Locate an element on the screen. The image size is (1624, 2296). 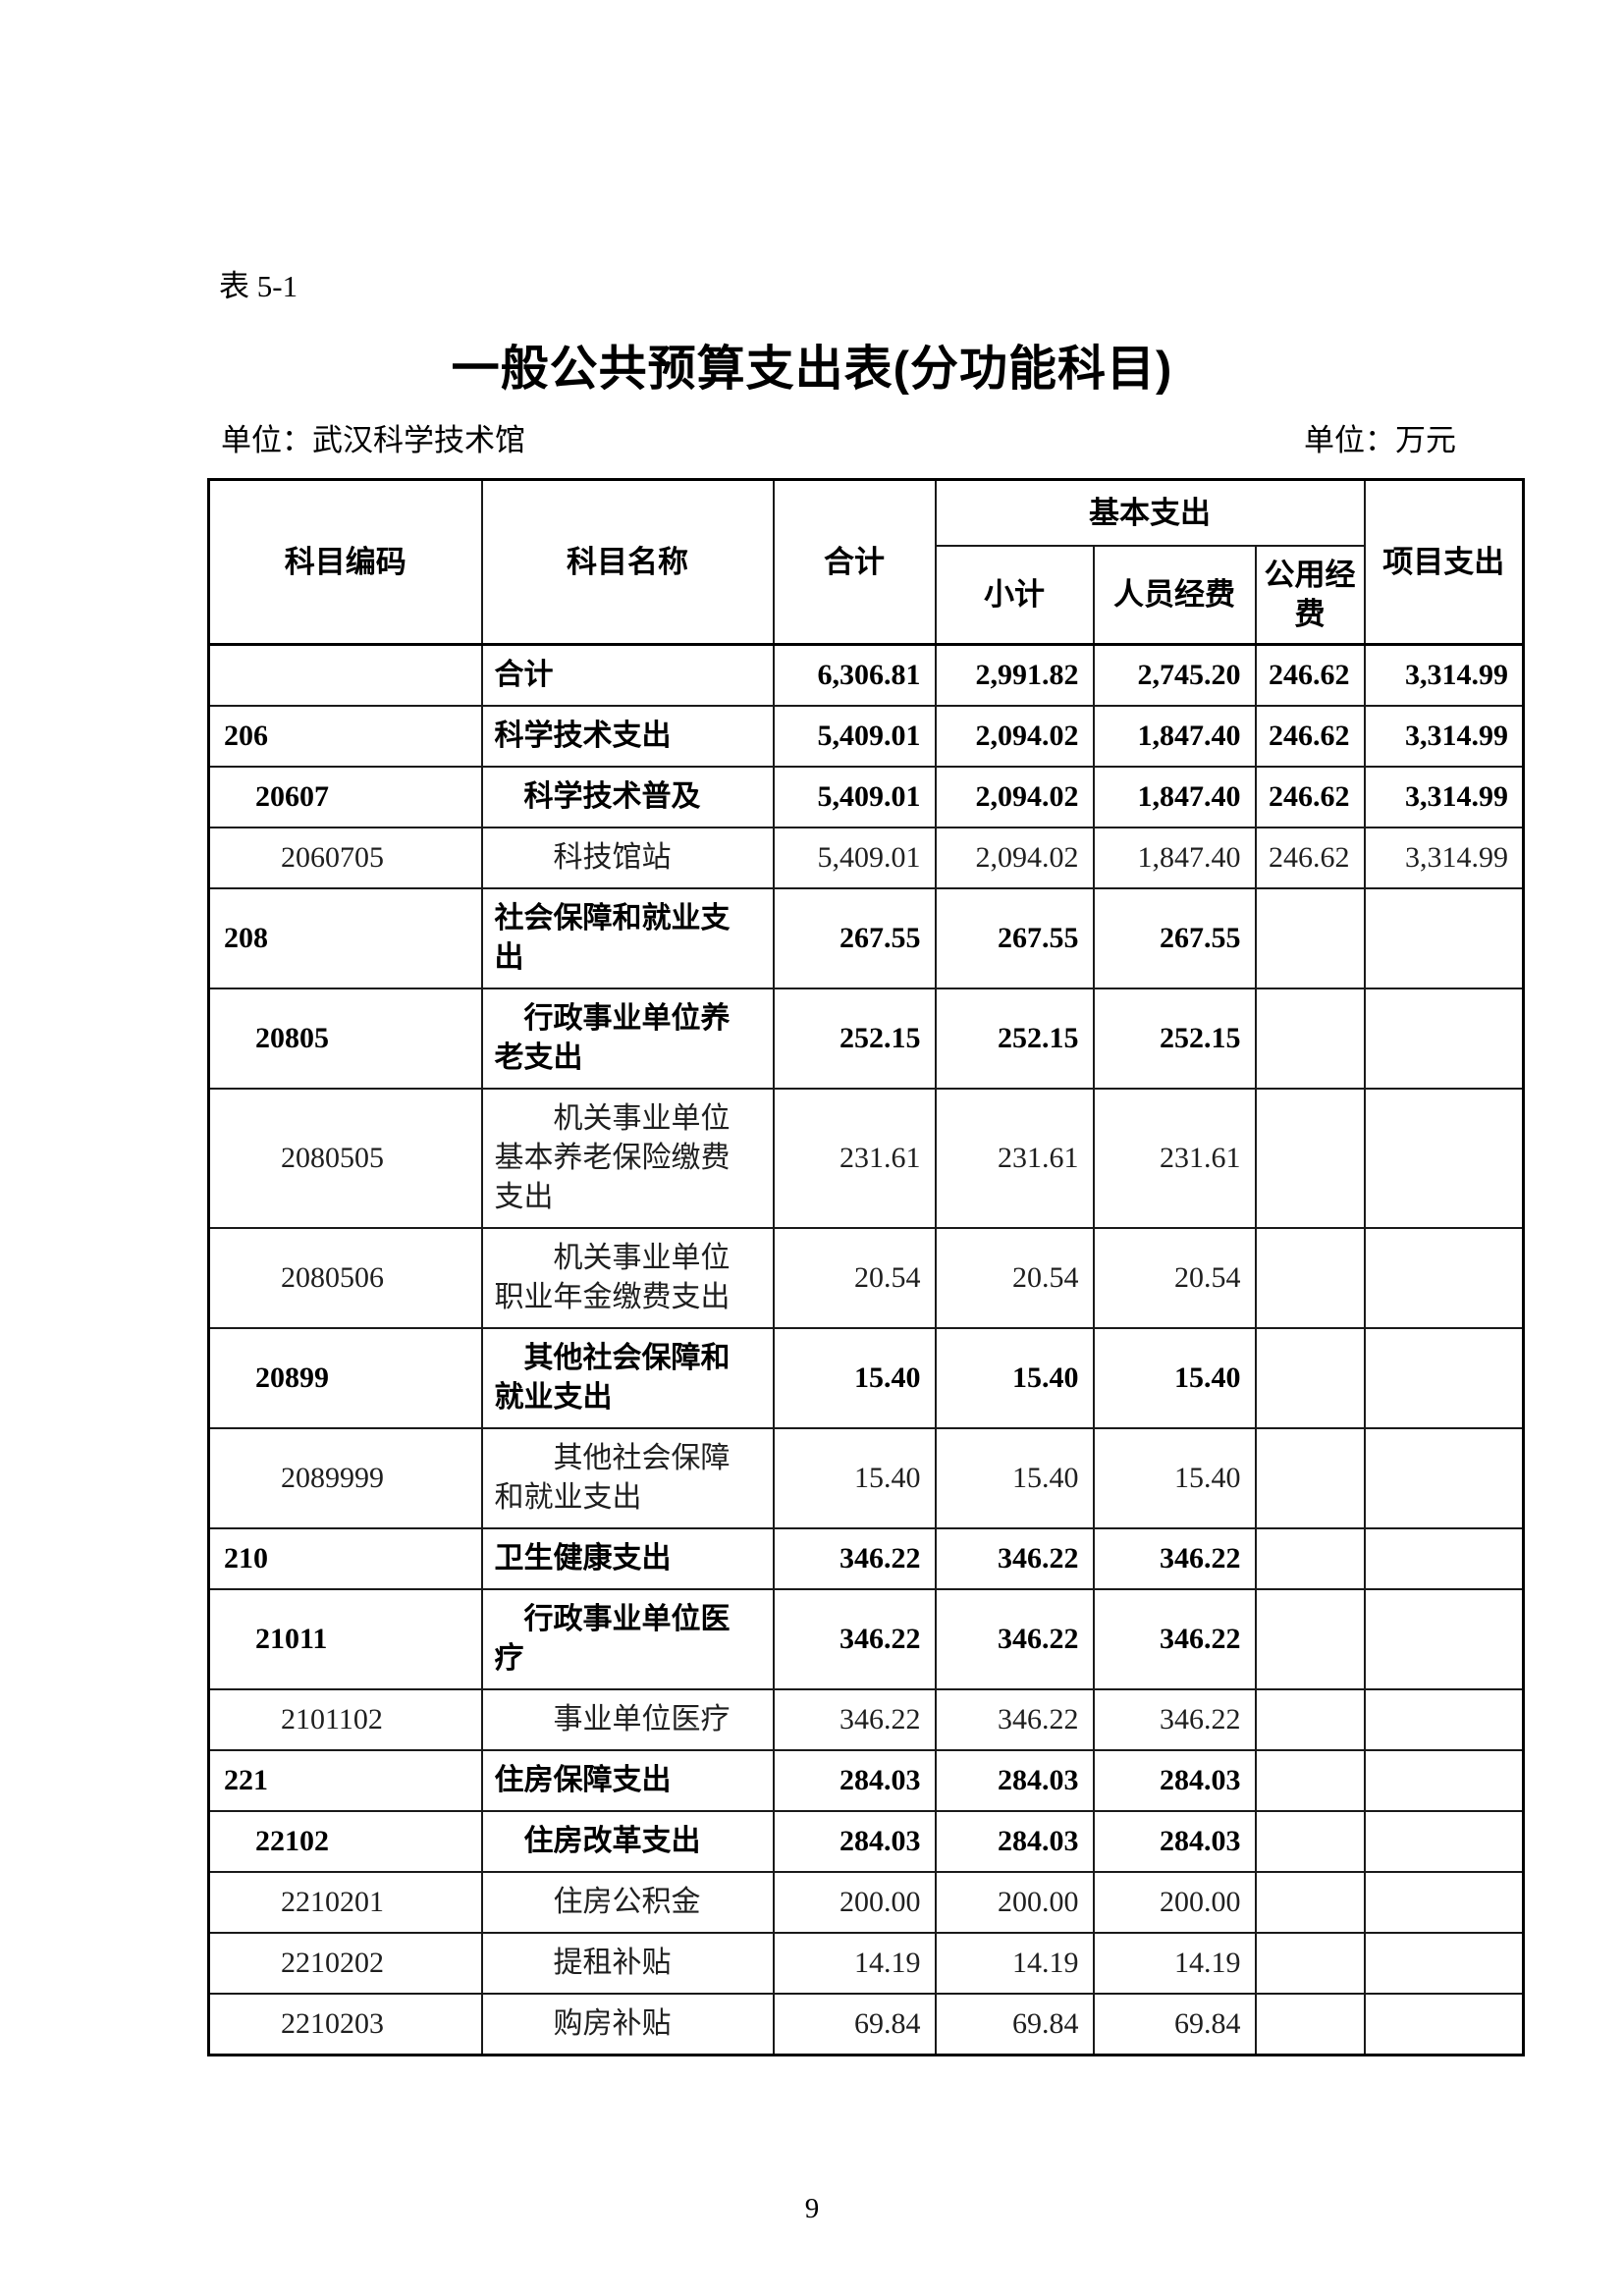
row-total-value: 231.61 is located at coordinates (854, 1158).